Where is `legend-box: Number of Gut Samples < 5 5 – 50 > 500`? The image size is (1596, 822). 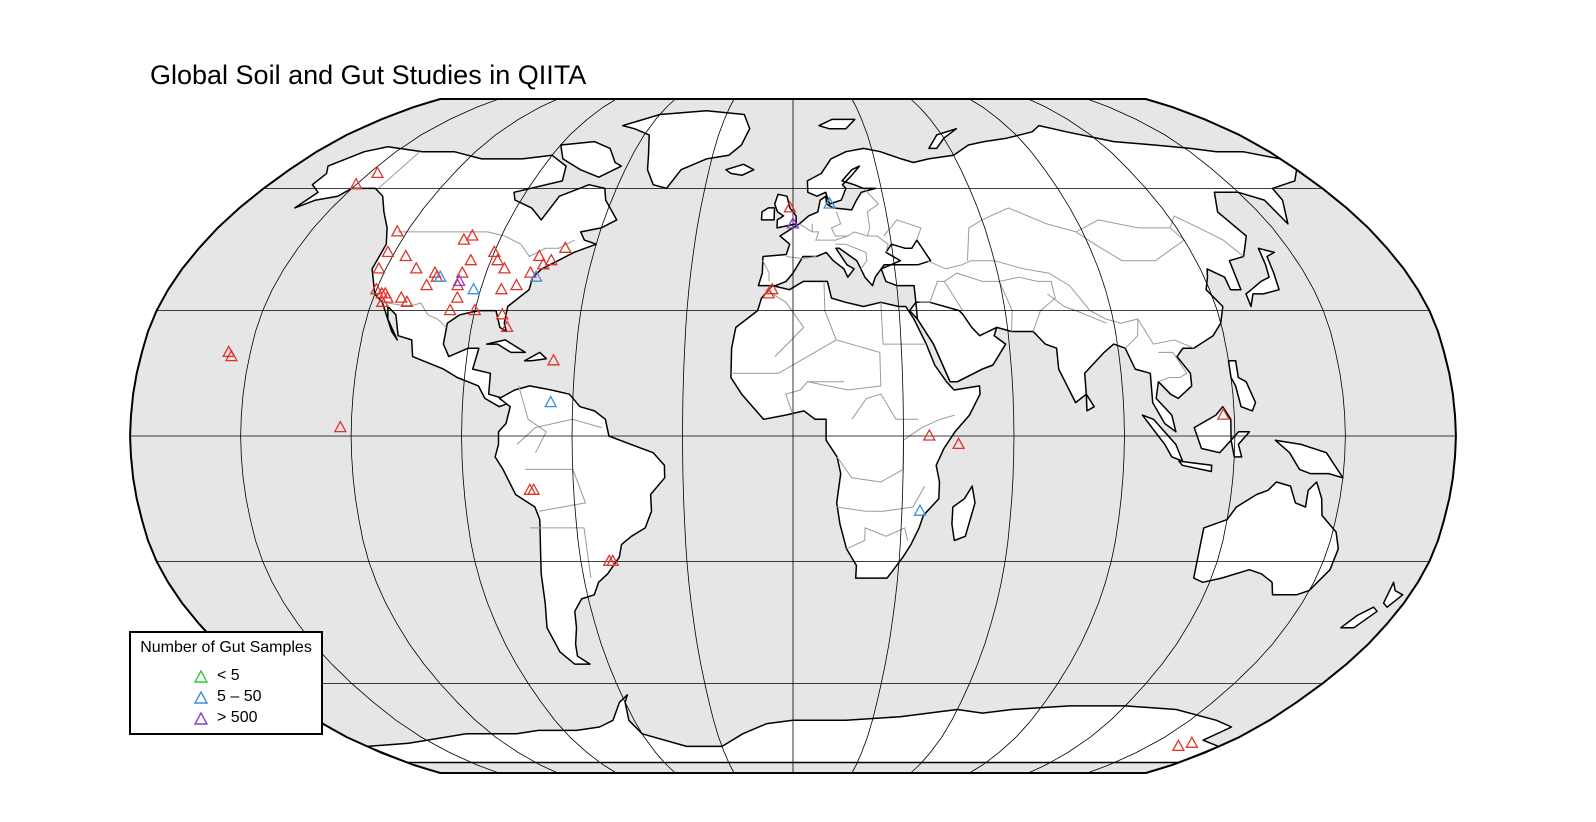
legend-box: Number of Gut Samples < 5 5 – 50 > 500 is located at coordinates (226, 683).